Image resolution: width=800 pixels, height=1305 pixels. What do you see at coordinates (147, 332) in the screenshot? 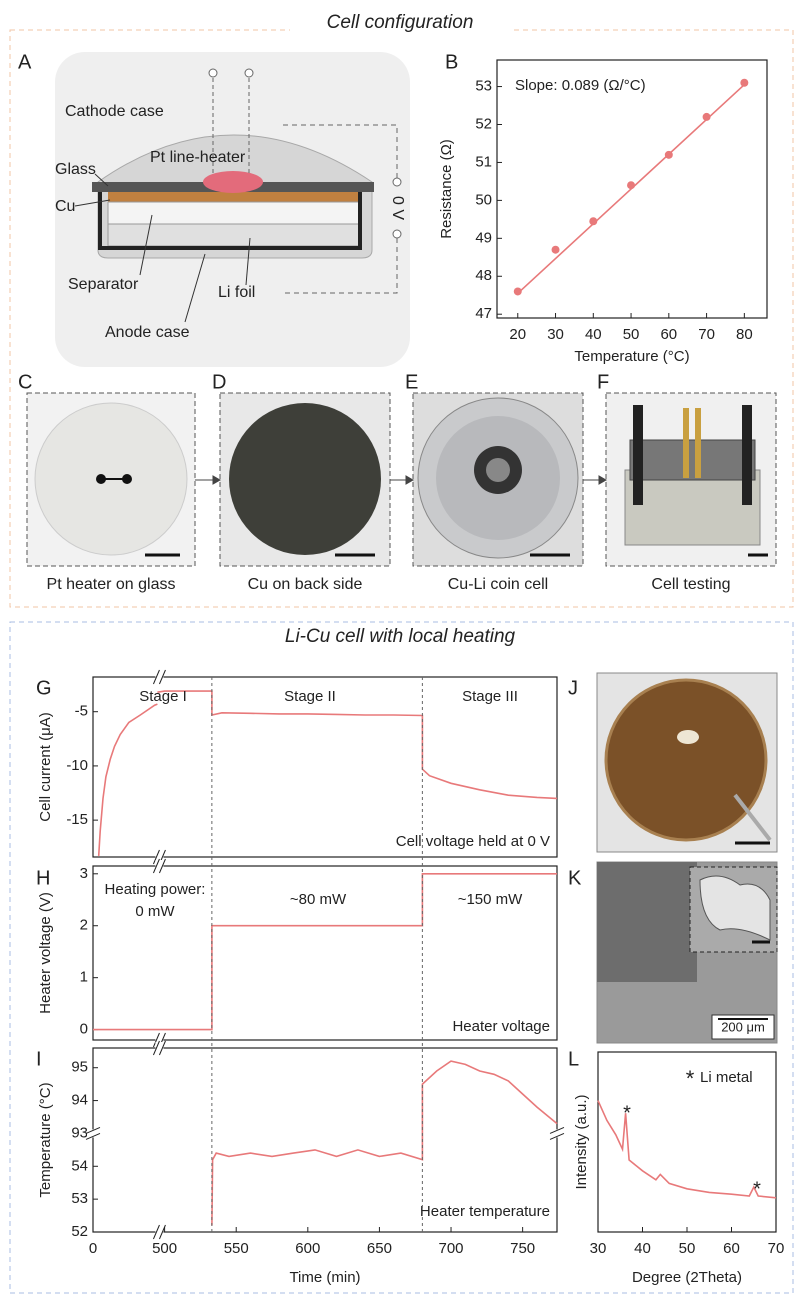
I see `diagram-label: Anode case` at bounding box center [147, 332].